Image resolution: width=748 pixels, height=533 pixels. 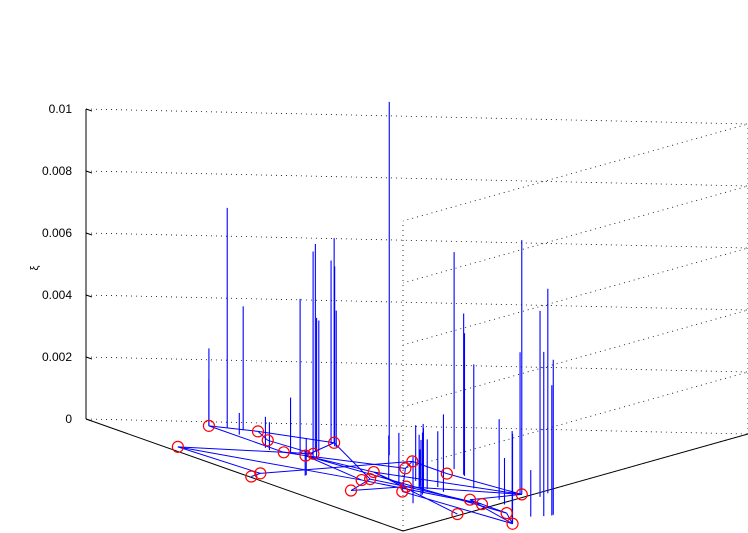 I want to click on network-nodes, so click(x=349, y=474).